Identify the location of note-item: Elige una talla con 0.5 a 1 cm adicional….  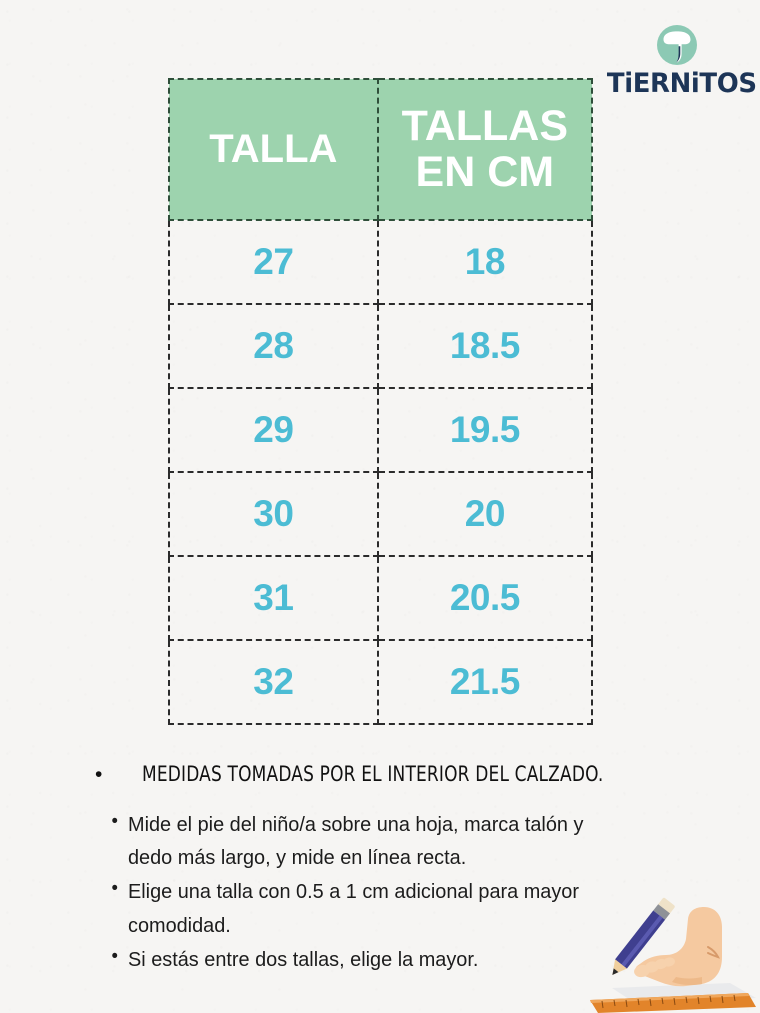
(349, 907).